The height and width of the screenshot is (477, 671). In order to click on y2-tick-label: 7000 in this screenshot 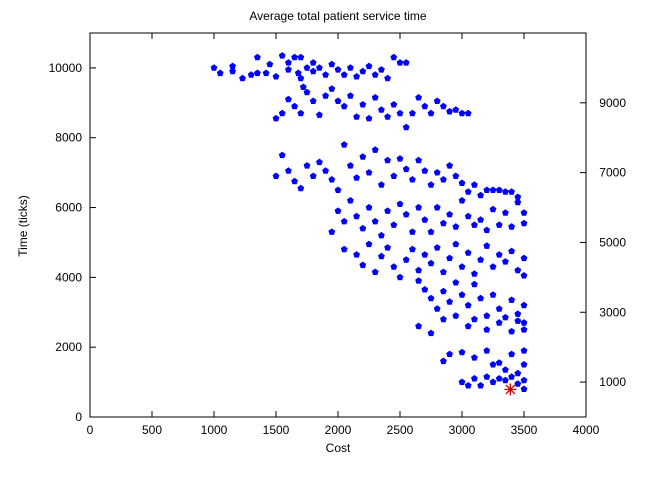, I will do `click(612, 173)`.